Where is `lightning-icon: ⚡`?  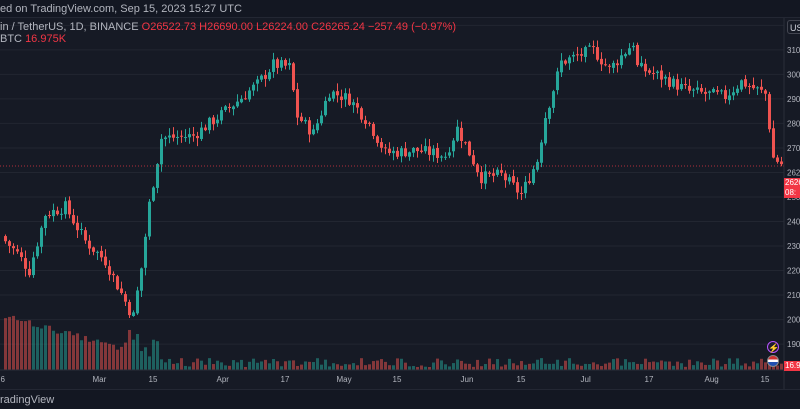
lightning-icon: ⚡ is located at coordinates (773, 347).